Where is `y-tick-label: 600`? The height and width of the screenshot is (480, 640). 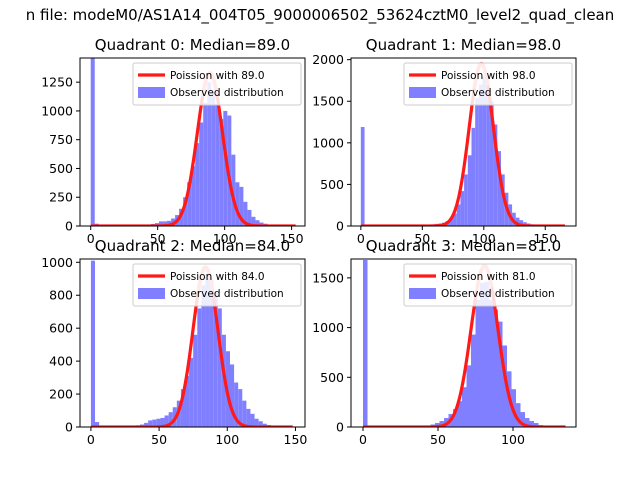
y-tick-label: 600 is located at coordinates (61, 328).